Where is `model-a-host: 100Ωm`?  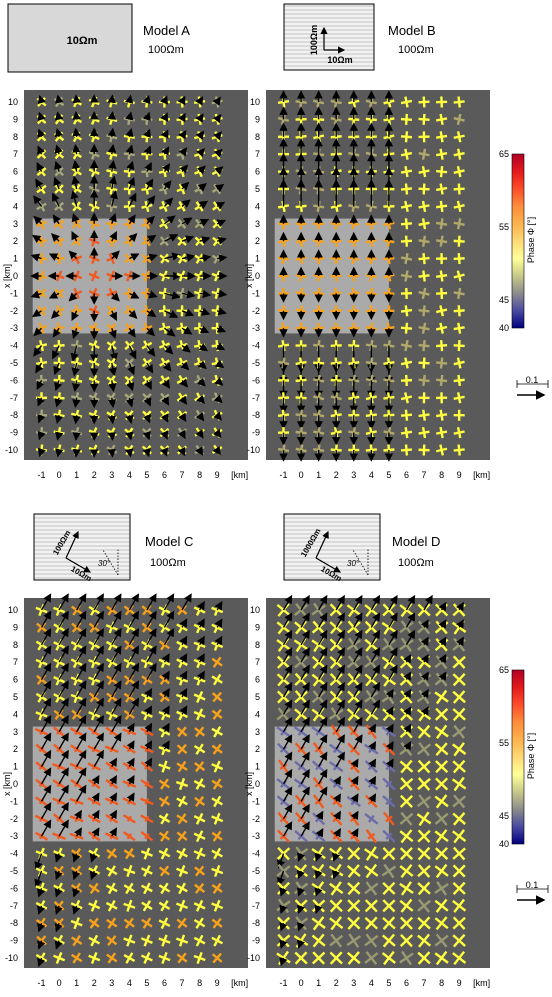
model-a-host: 100Ωm is located at coordinates (166, 50).